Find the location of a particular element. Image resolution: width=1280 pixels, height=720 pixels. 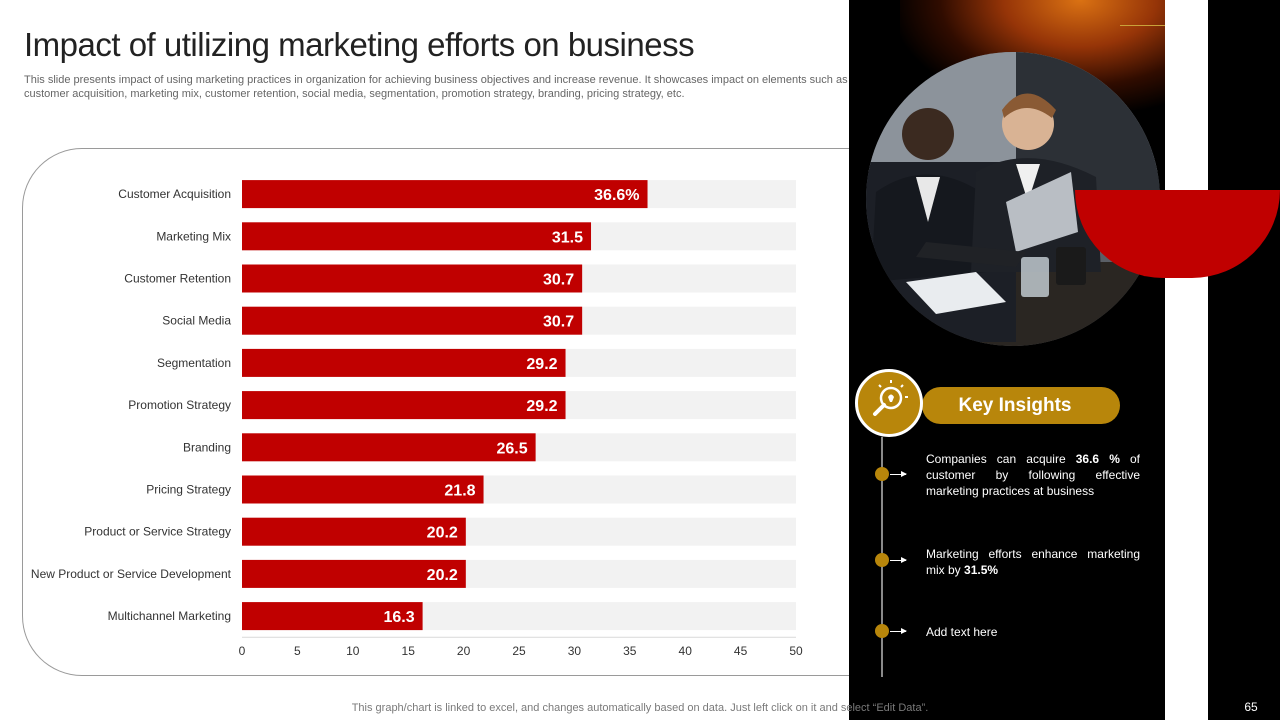

x-tick-label: 25 is located at coordinates (519, 651).